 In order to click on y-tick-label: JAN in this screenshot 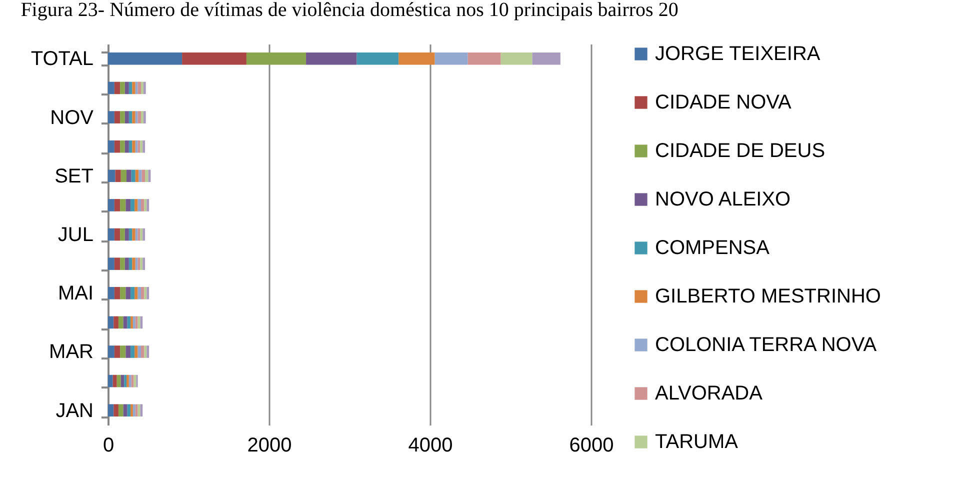, I will do `click(75, 411)`.